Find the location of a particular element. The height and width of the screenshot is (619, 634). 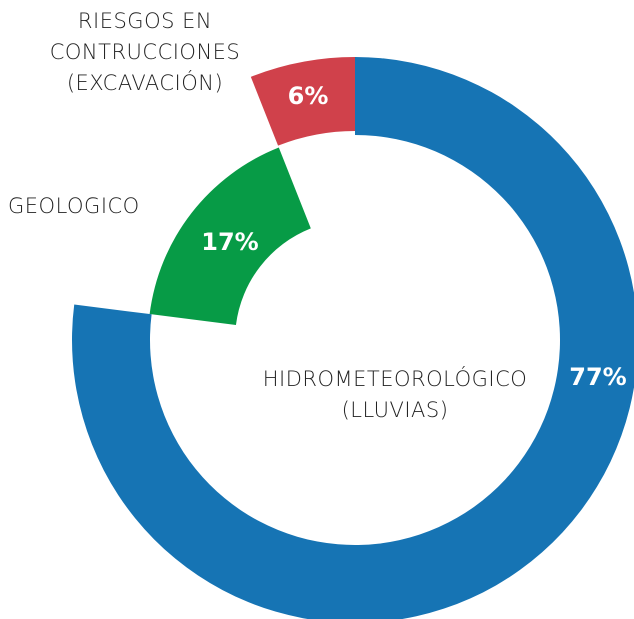

value-label: 77% is located at coordinates (597, 377).